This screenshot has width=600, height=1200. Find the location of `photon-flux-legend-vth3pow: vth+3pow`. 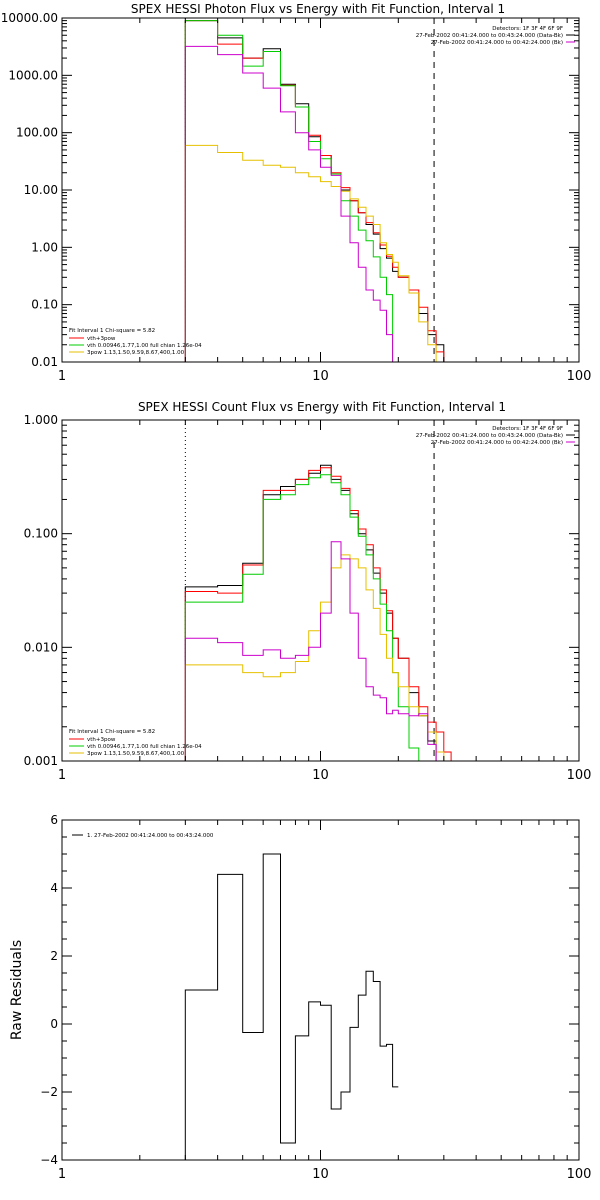

photon-flux-legend-vth3pow: vth+3pow is located at coordinates (101, 339).